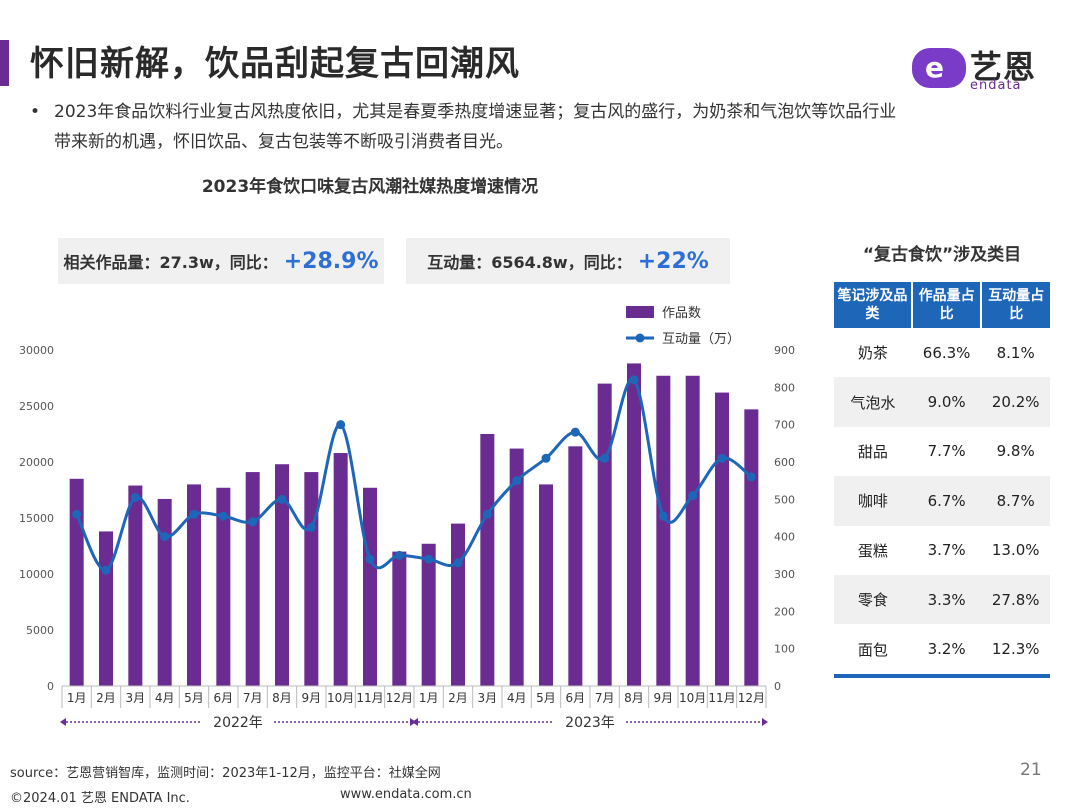 The height and width of the screenshot is (810, 1080). What do you see at coordinates (194, 698) in the screenshot?
I see `x-tick-label: 5月` at bounding box center [194, 698].